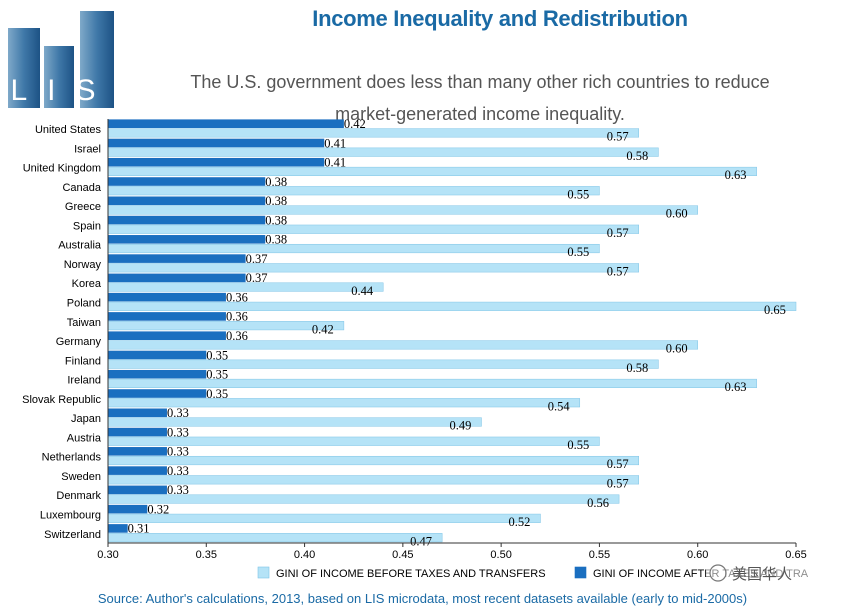  What do you see at coordinates (72, 535) in the screenshot?
I see `category-label: Switzerland` at bounding box center [72, 535].